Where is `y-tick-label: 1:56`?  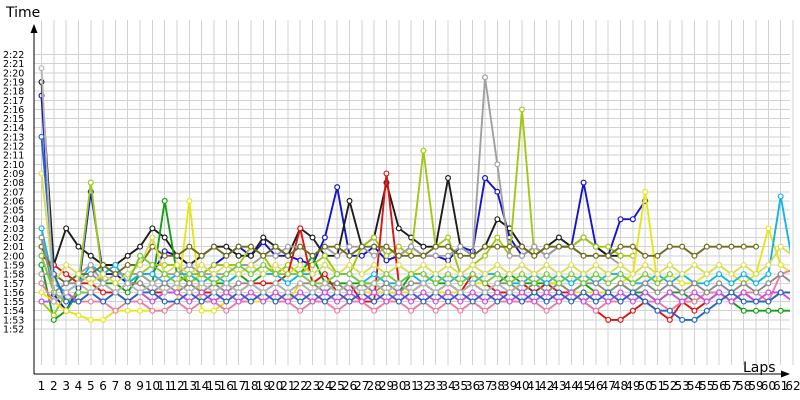
y-tick-label: 1:56 is located at coordinates (13, 293).